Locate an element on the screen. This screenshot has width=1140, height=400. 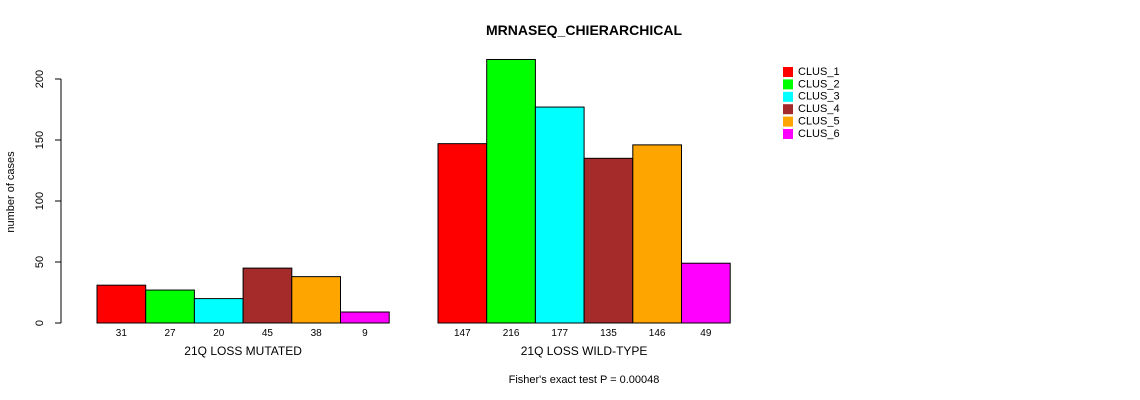
group-labels-layer: 21Q LOSS MUTATED 21Q LOSS WILD-TYPE is located at coordinates (415, 351).